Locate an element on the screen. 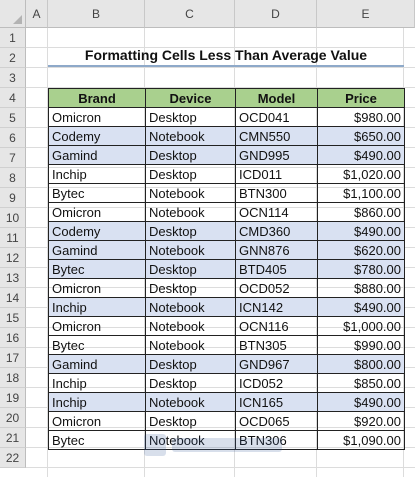 This screenshot has width=415, height=477. model-cell: OCD065 is located at coordinates (276, 421).